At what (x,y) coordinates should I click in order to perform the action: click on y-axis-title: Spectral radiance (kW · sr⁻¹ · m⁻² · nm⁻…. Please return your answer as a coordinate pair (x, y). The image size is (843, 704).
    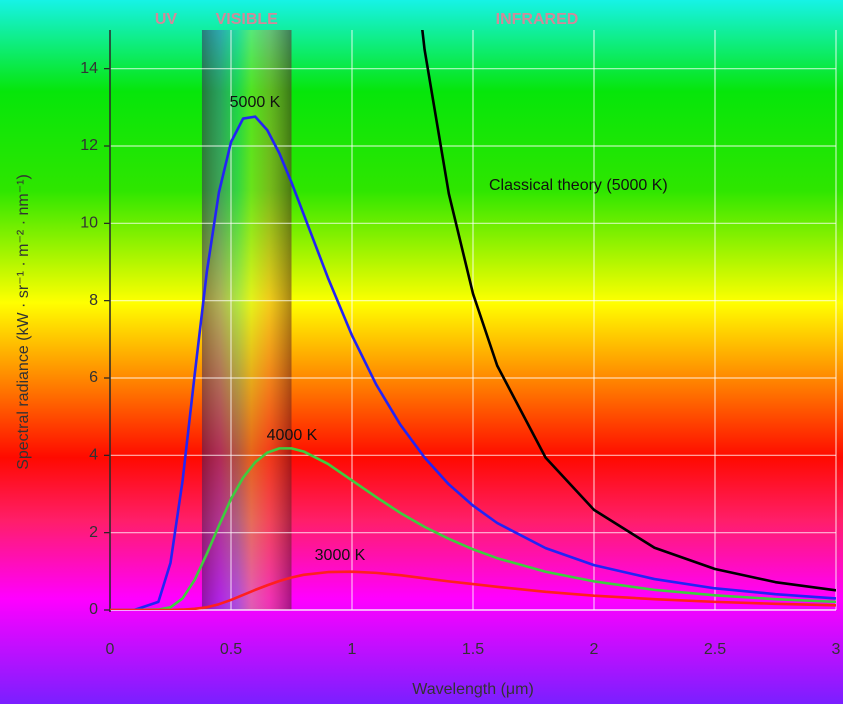
    Looking at the image, I should click on (23, 322).